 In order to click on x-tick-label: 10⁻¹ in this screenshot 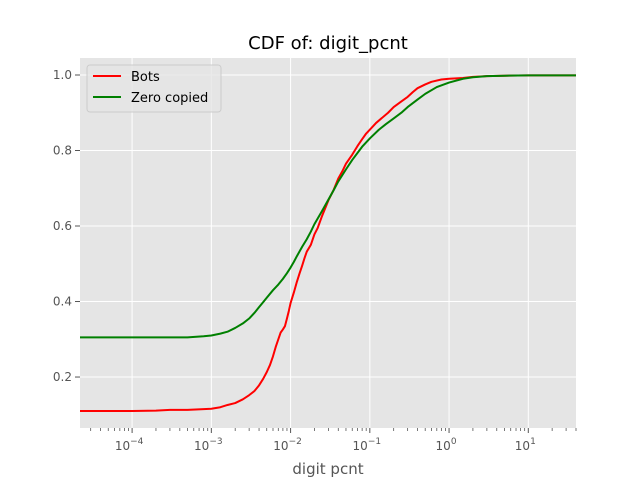, I will do `click(367, 445)`.